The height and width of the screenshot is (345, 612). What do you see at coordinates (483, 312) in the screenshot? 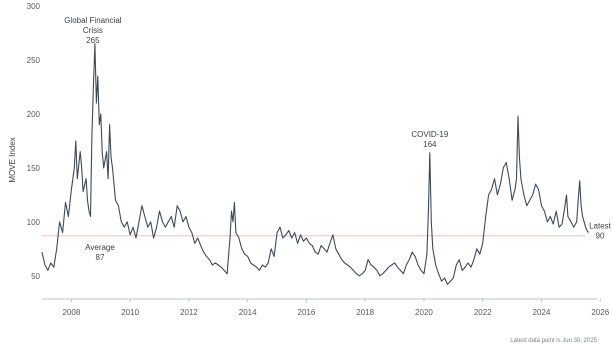
I see `x-tick-label: 2022` at bounding box center [483, 312].